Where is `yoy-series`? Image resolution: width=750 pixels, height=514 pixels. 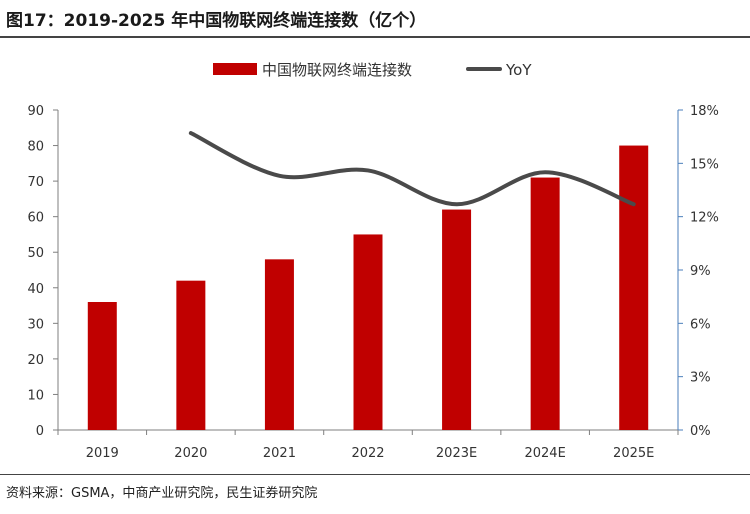
yoy-series is located at coordinates (412, 169).